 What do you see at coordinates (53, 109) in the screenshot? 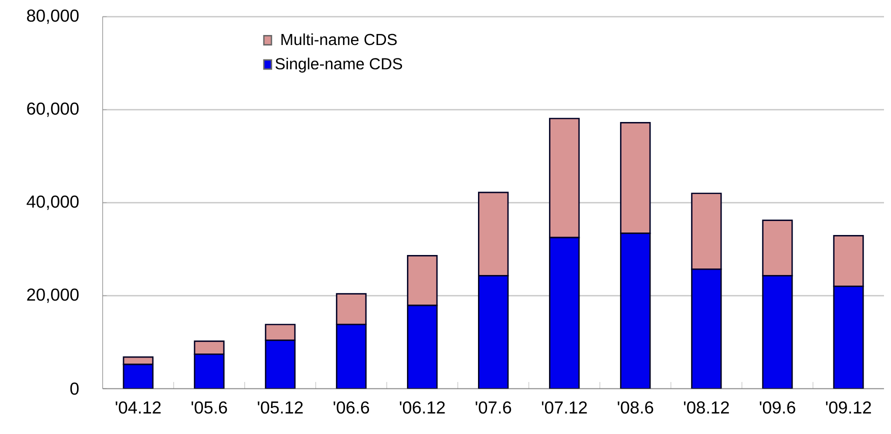
I see `y-tick-label: 60,000` at bounding box center [53, 109].